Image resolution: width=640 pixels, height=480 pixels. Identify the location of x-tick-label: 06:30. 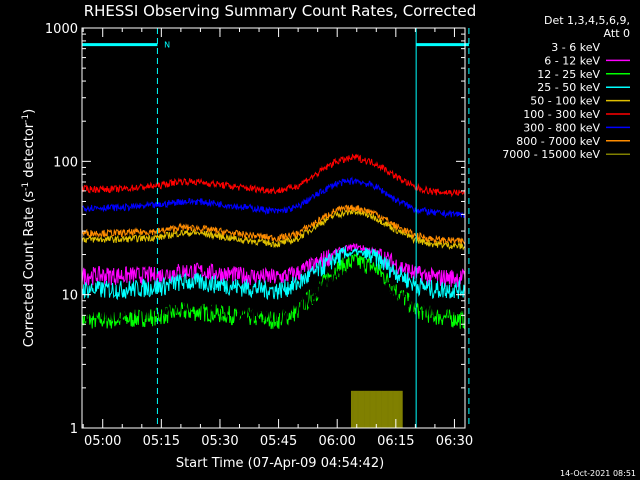
(454, 441).